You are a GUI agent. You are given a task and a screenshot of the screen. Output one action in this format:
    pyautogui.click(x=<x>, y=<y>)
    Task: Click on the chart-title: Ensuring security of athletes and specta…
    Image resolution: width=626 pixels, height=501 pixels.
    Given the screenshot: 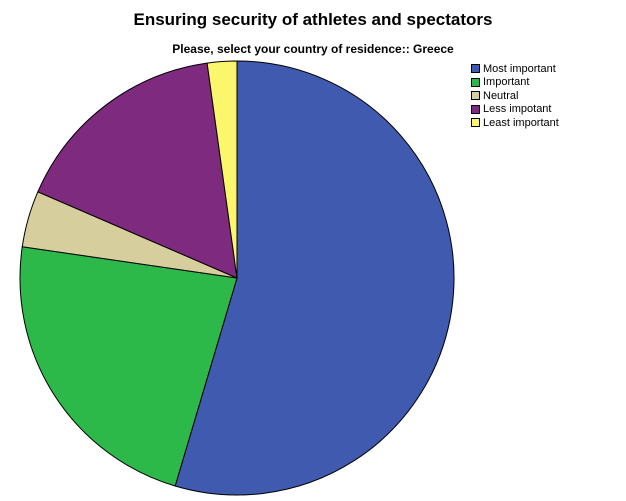 What is the action you would take?
    pyautogui.click(x=313, y=19)
    